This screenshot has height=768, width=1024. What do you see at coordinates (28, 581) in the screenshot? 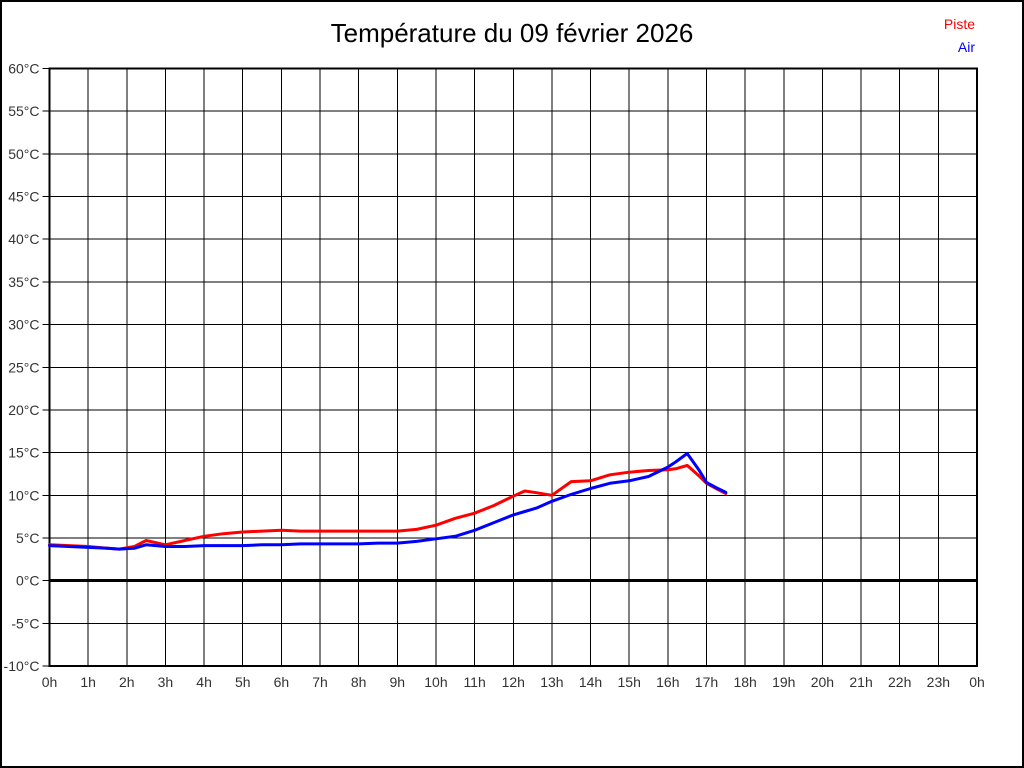
I see `y-tick-label: 0°C` at bounding box center [28, 581].